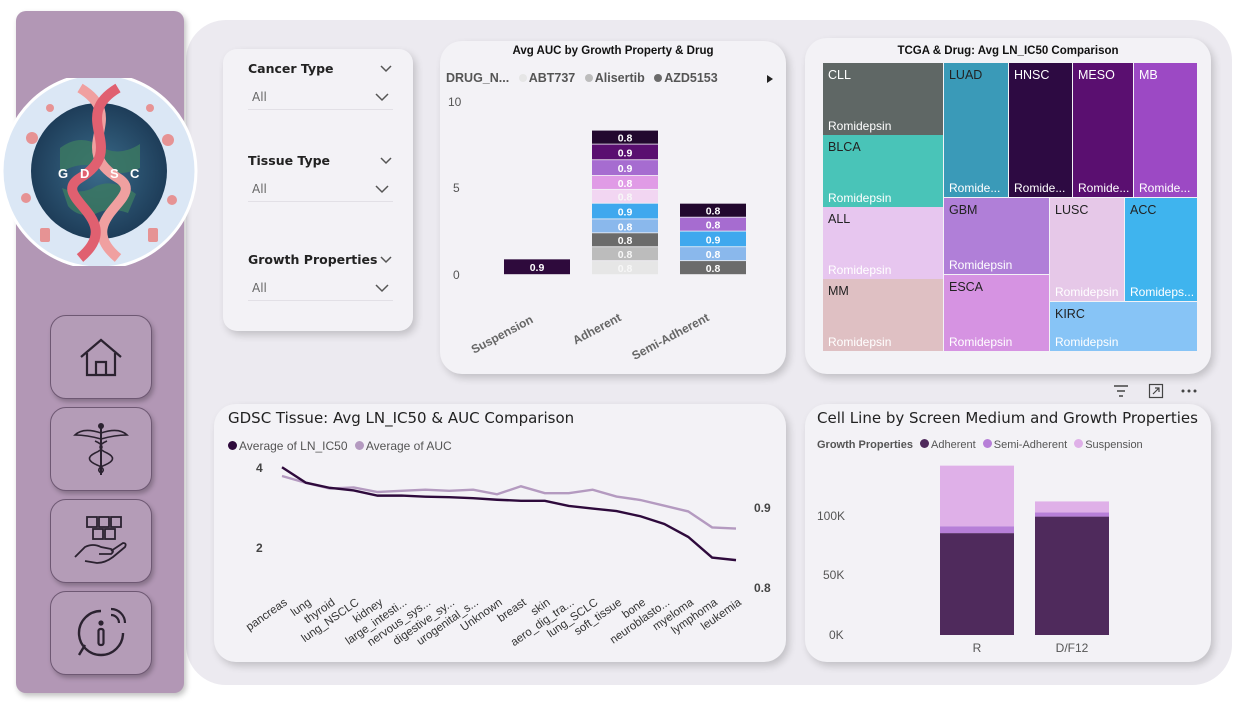  What do you see at coordinates (1096, 75) in the screenshot?
I see `treemap-cell-label: MESO` at bounding box center [1096, 75].